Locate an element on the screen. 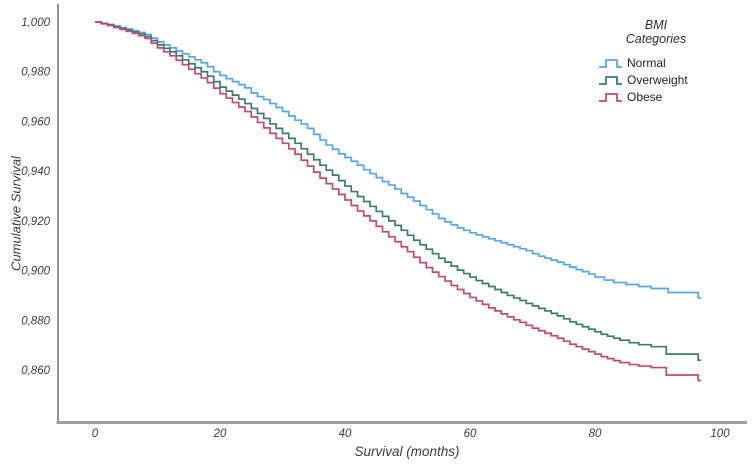  legend-item-overweight: Overweight is located at coordinates (673, 79).